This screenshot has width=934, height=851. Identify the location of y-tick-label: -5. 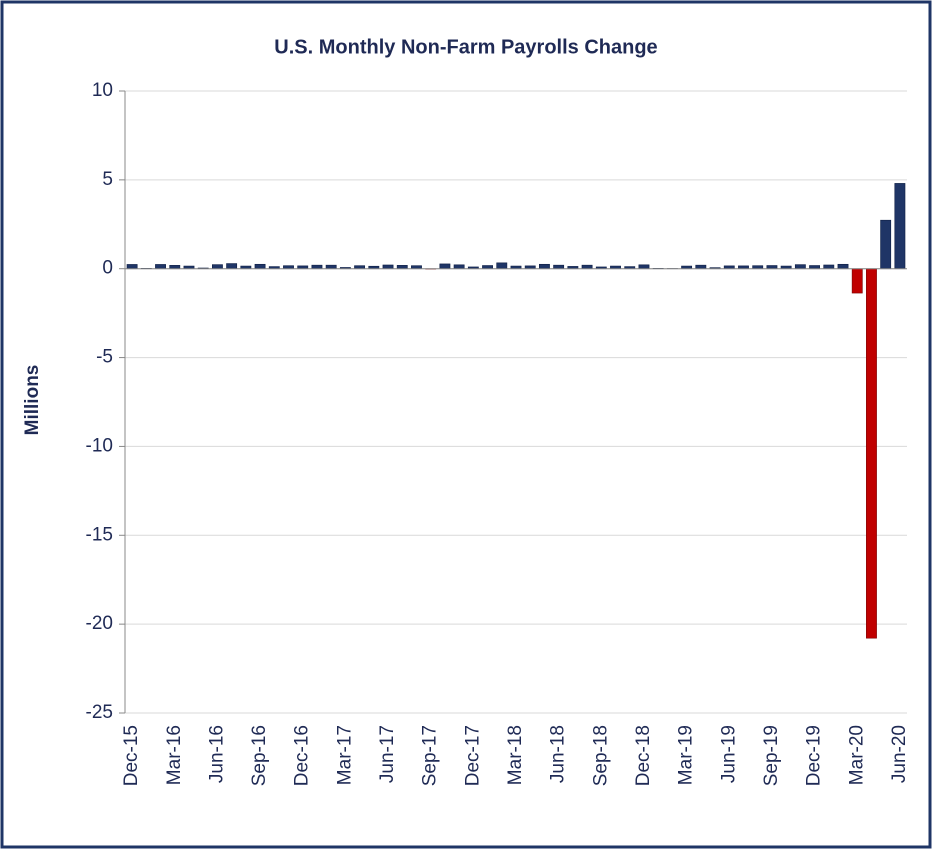
(104, 357).